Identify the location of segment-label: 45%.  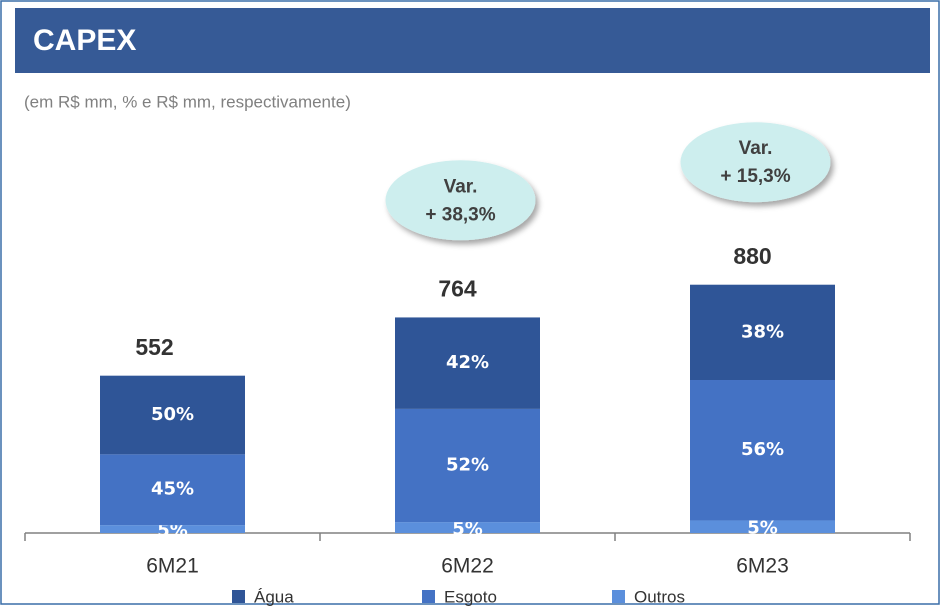
(172, 489).